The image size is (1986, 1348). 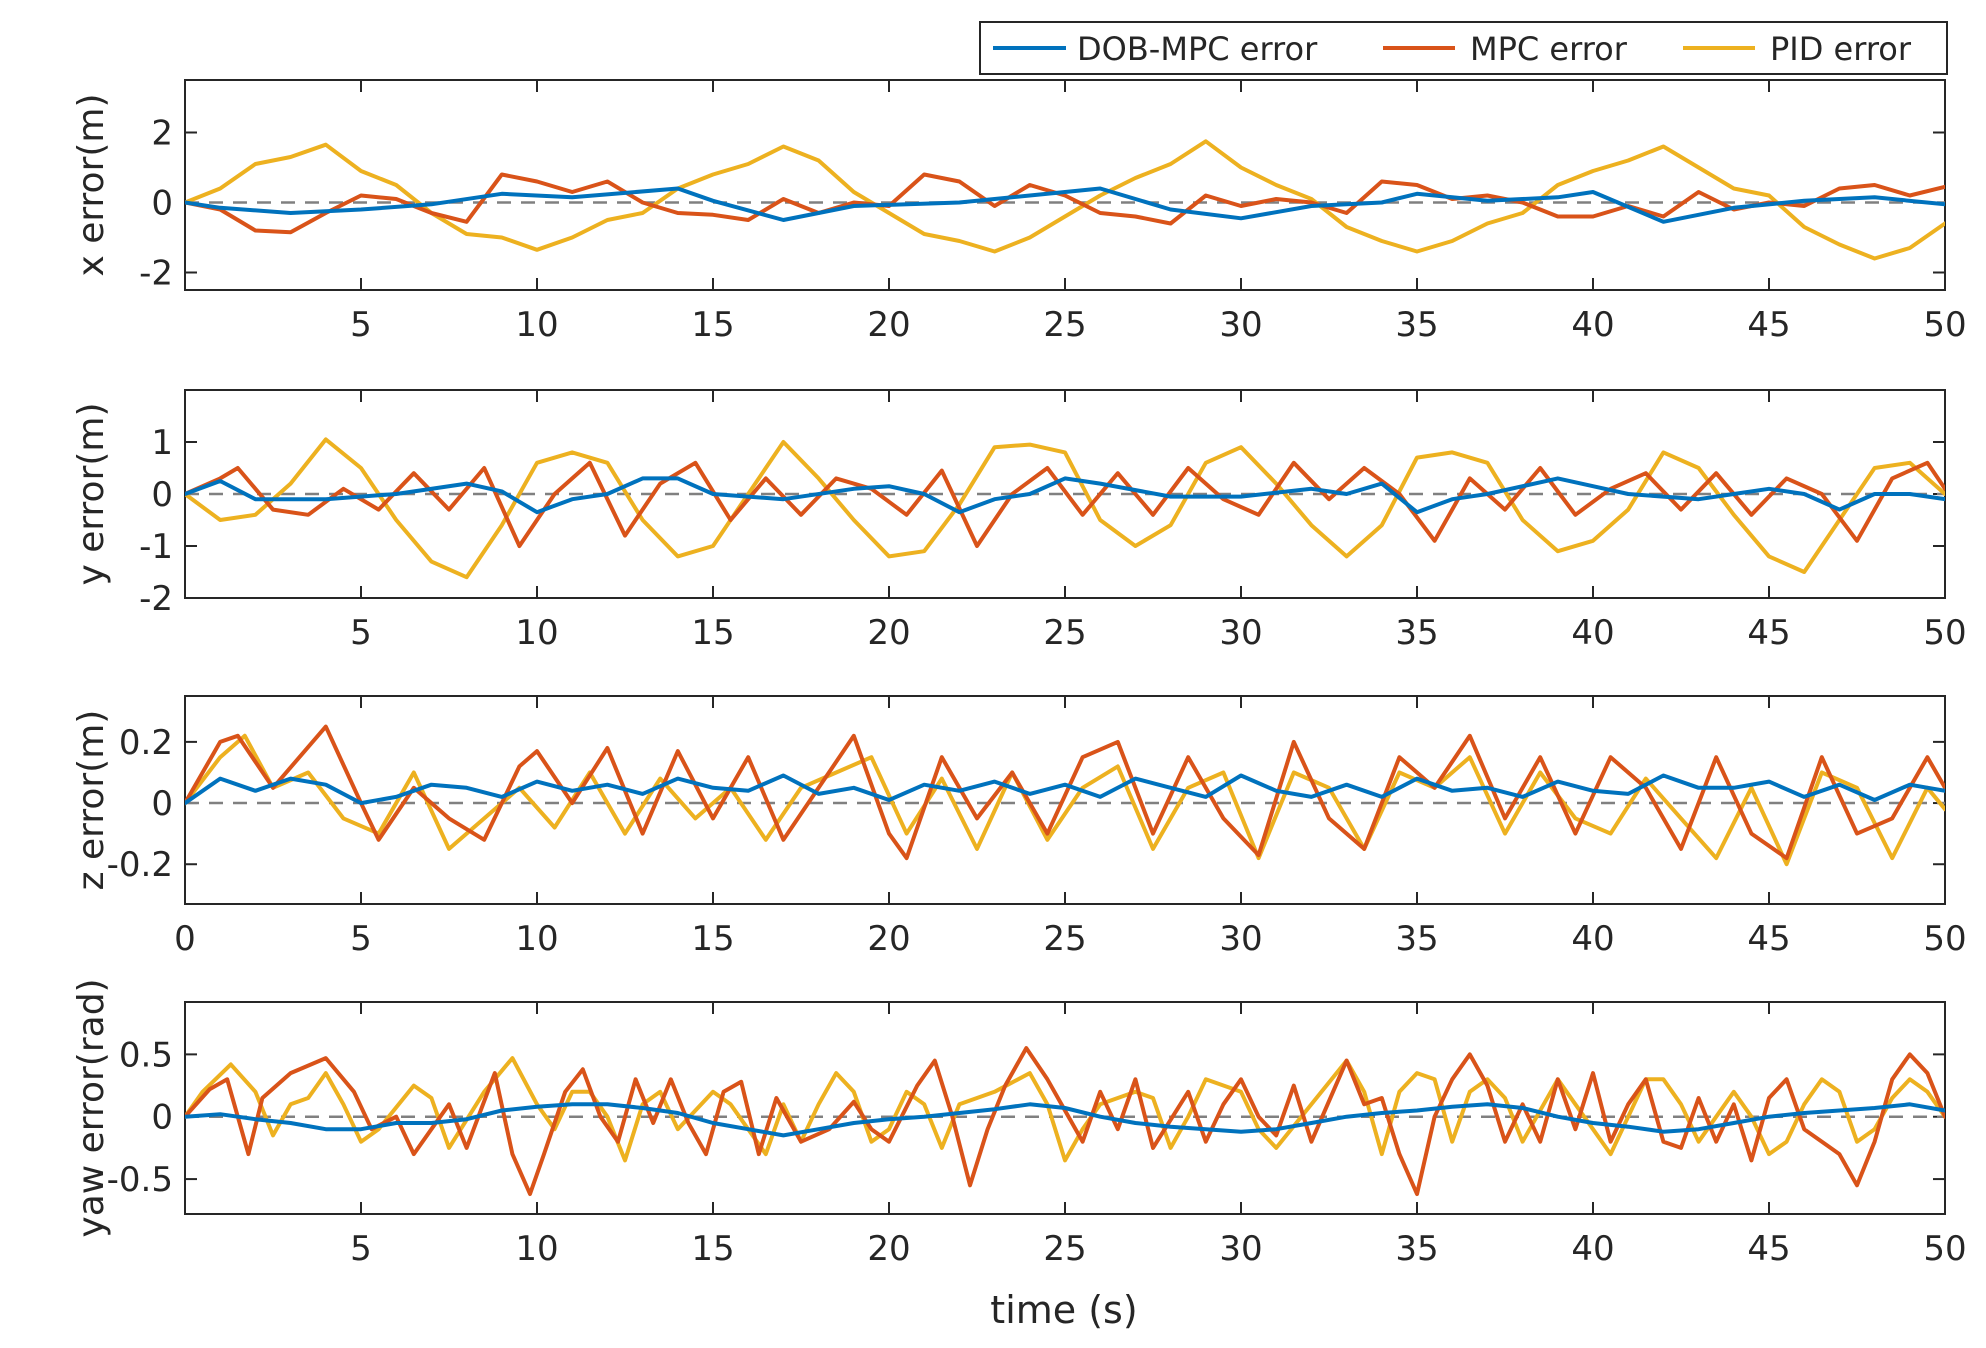 I want to click on y-axis-label: yaw error(rad), so click(x=91, y=1107).